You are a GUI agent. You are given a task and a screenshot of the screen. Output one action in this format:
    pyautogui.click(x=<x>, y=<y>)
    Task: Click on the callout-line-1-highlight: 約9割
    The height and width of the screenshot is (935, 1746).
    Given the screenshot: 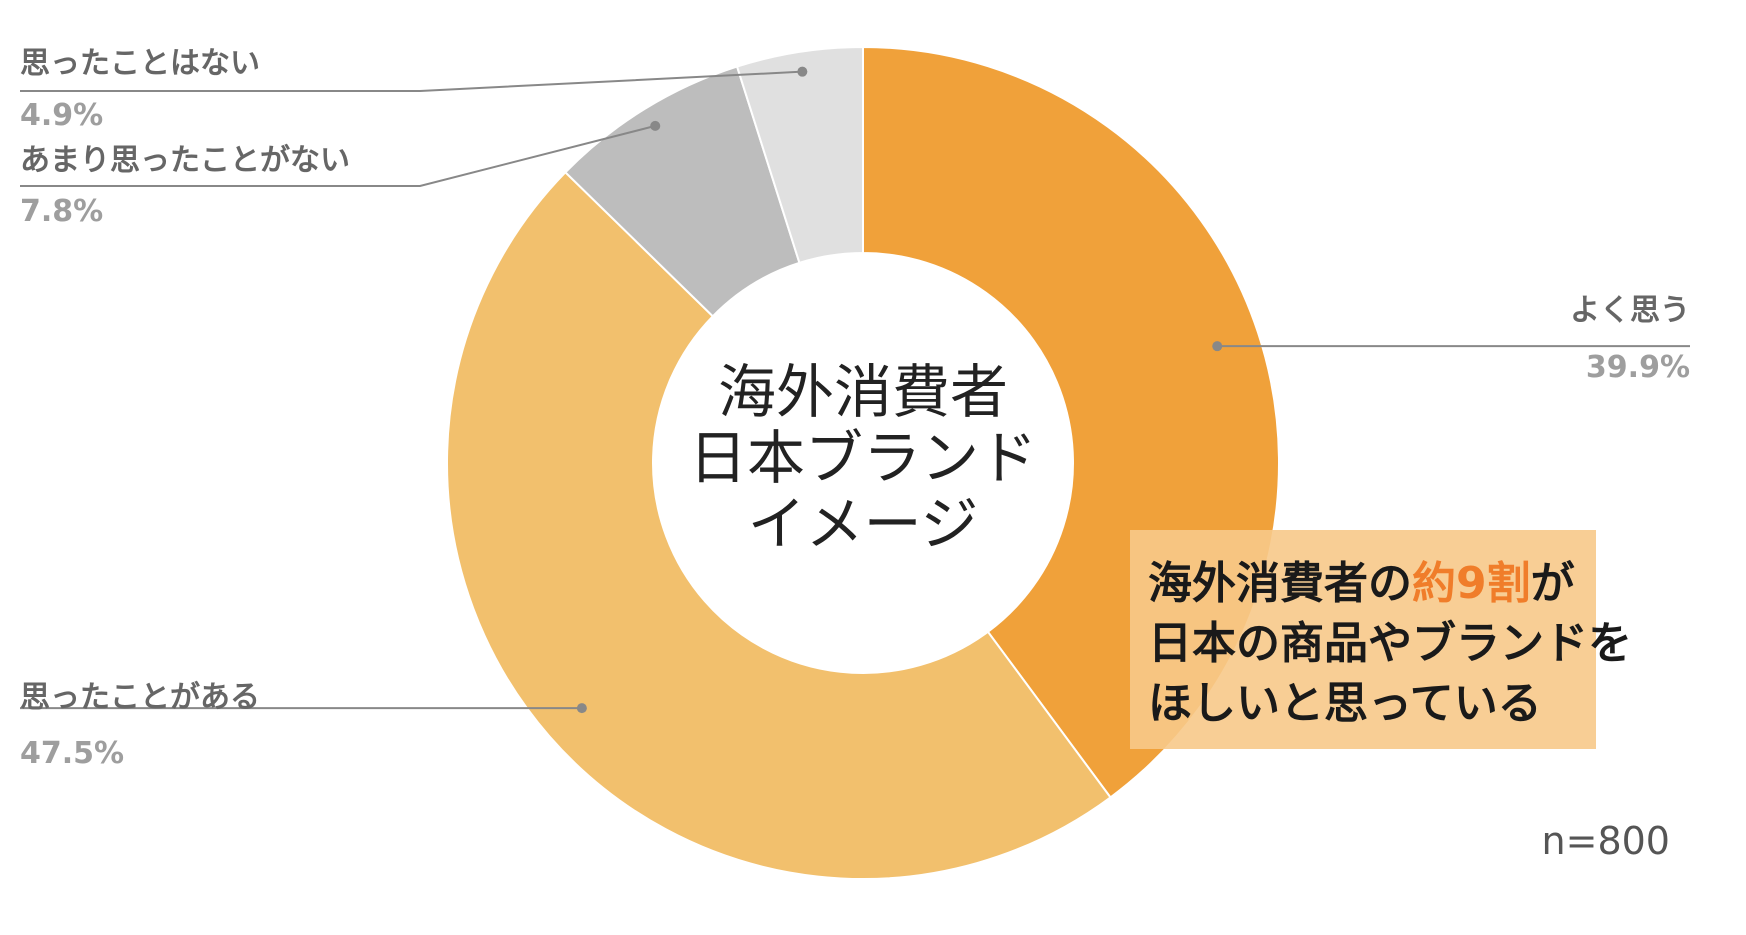 What is the action you would take?
    pyautogui.click(x=1471, y=583)
    